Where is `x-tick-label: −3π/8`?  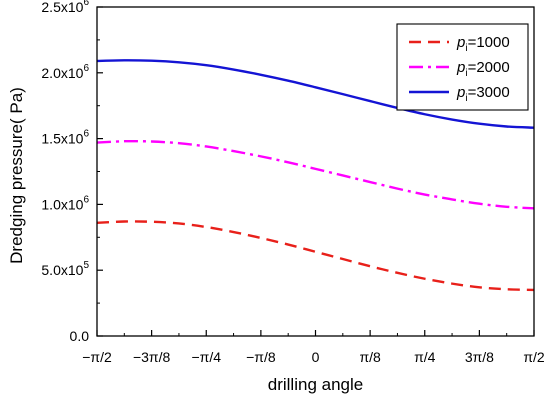
x-tick-label: −3π/8 is located at coordinates (152, 357).